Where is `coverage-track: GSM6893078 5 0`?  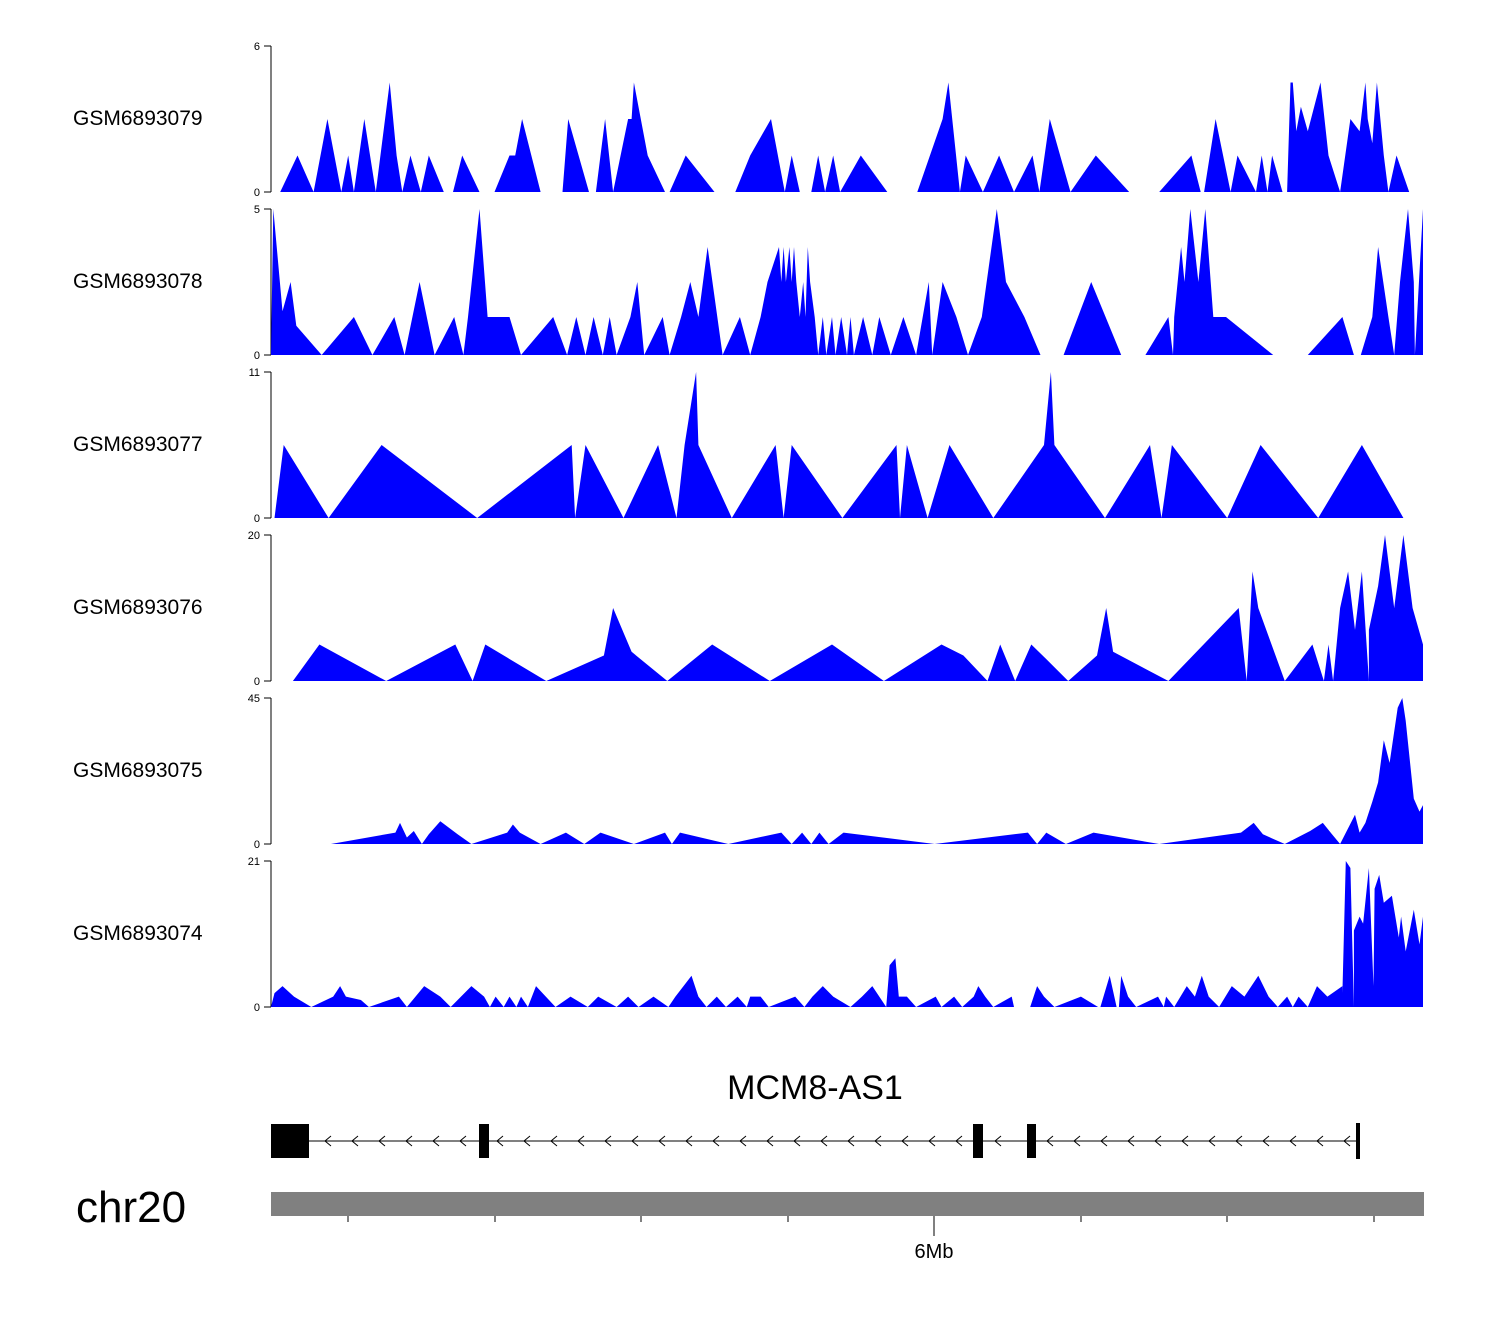
coverage-track: GSM6893078 5 0 is located at coordinates (748, 283).